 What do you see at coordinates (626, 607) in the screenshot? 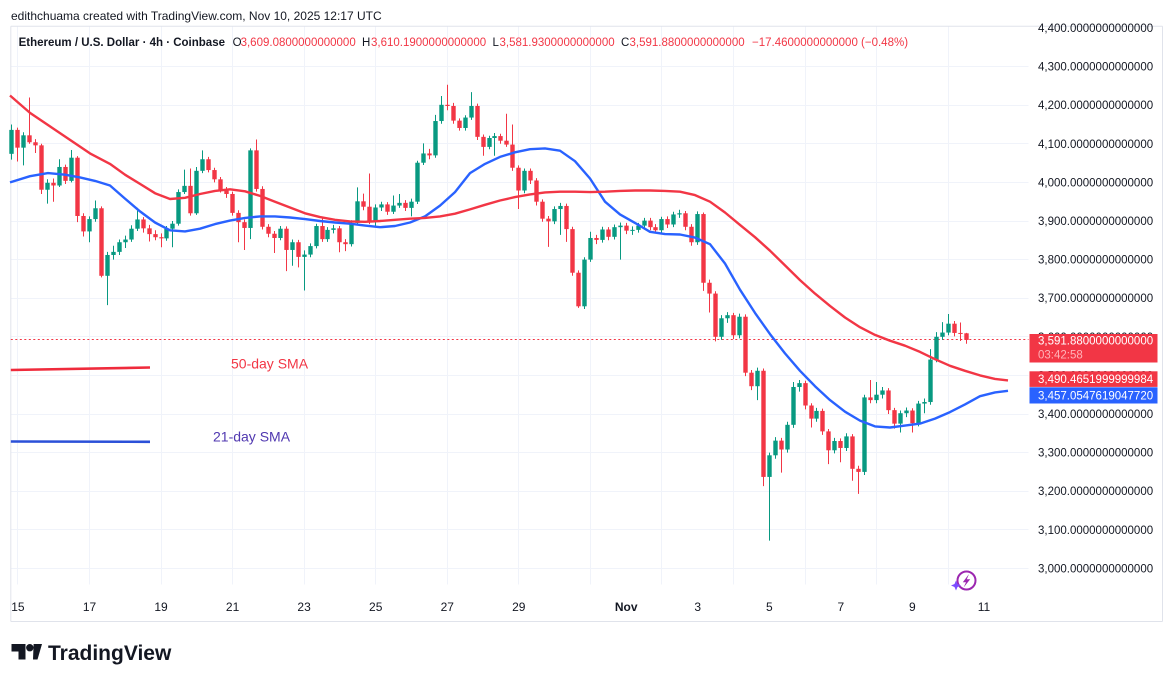
I see `svg-text: Nov` at bounding box center [626, 607].